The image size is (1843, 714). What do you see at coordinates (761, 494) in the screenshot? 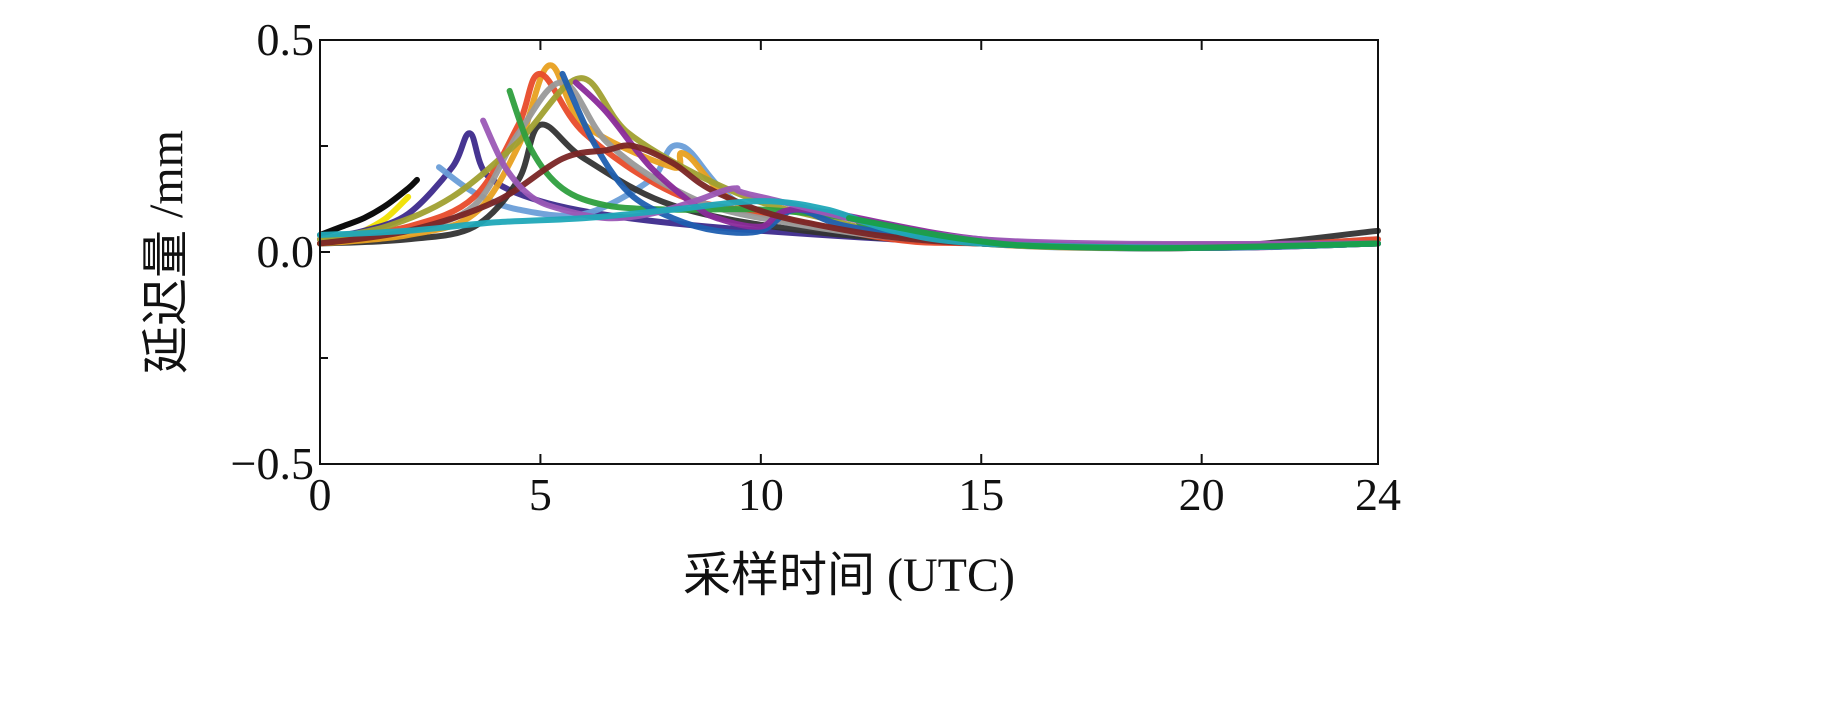
I see `x-tick-label: 10` at bounding box center [761, 494].